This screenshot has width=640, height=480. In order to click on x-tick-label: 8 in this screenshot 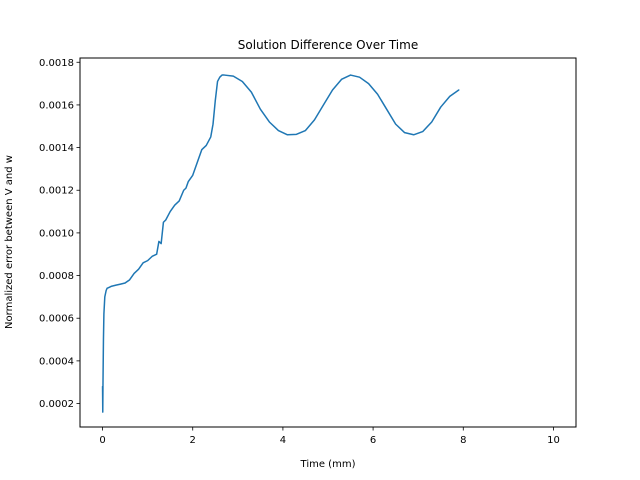, I will do `click(463, 440)`.